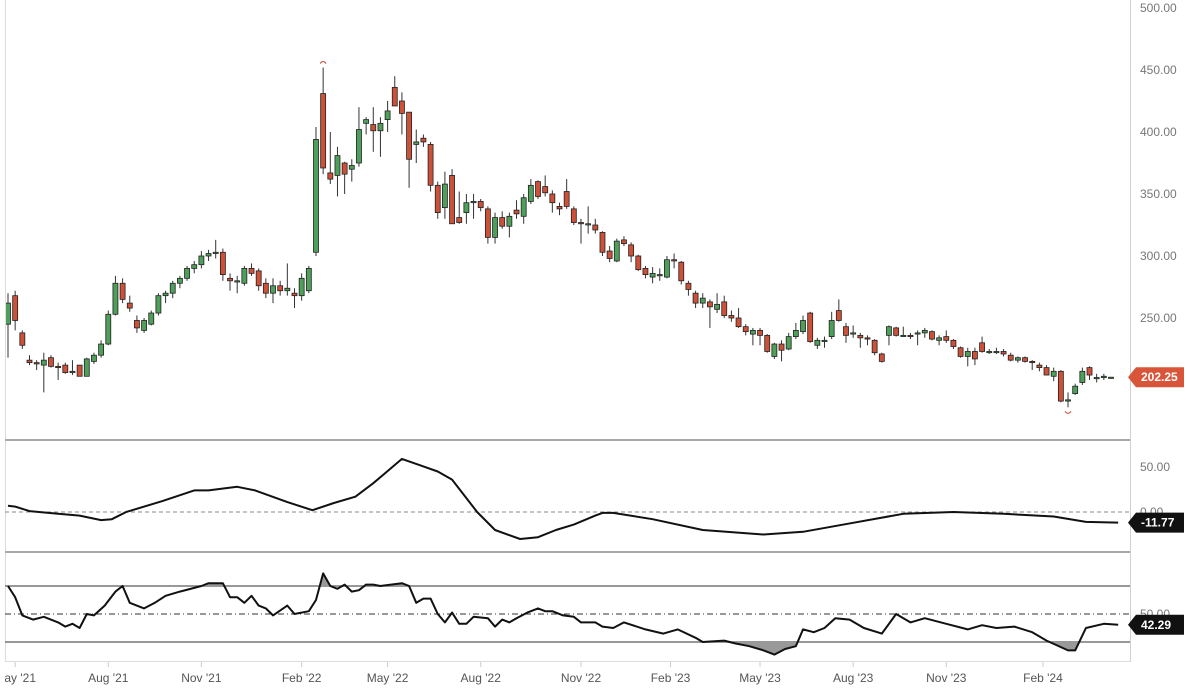 This screenshot has width=1200, height=694. Describe the element at coordinates (1068, 412) in the screenshot. I see `low-marker-icon` at that location.